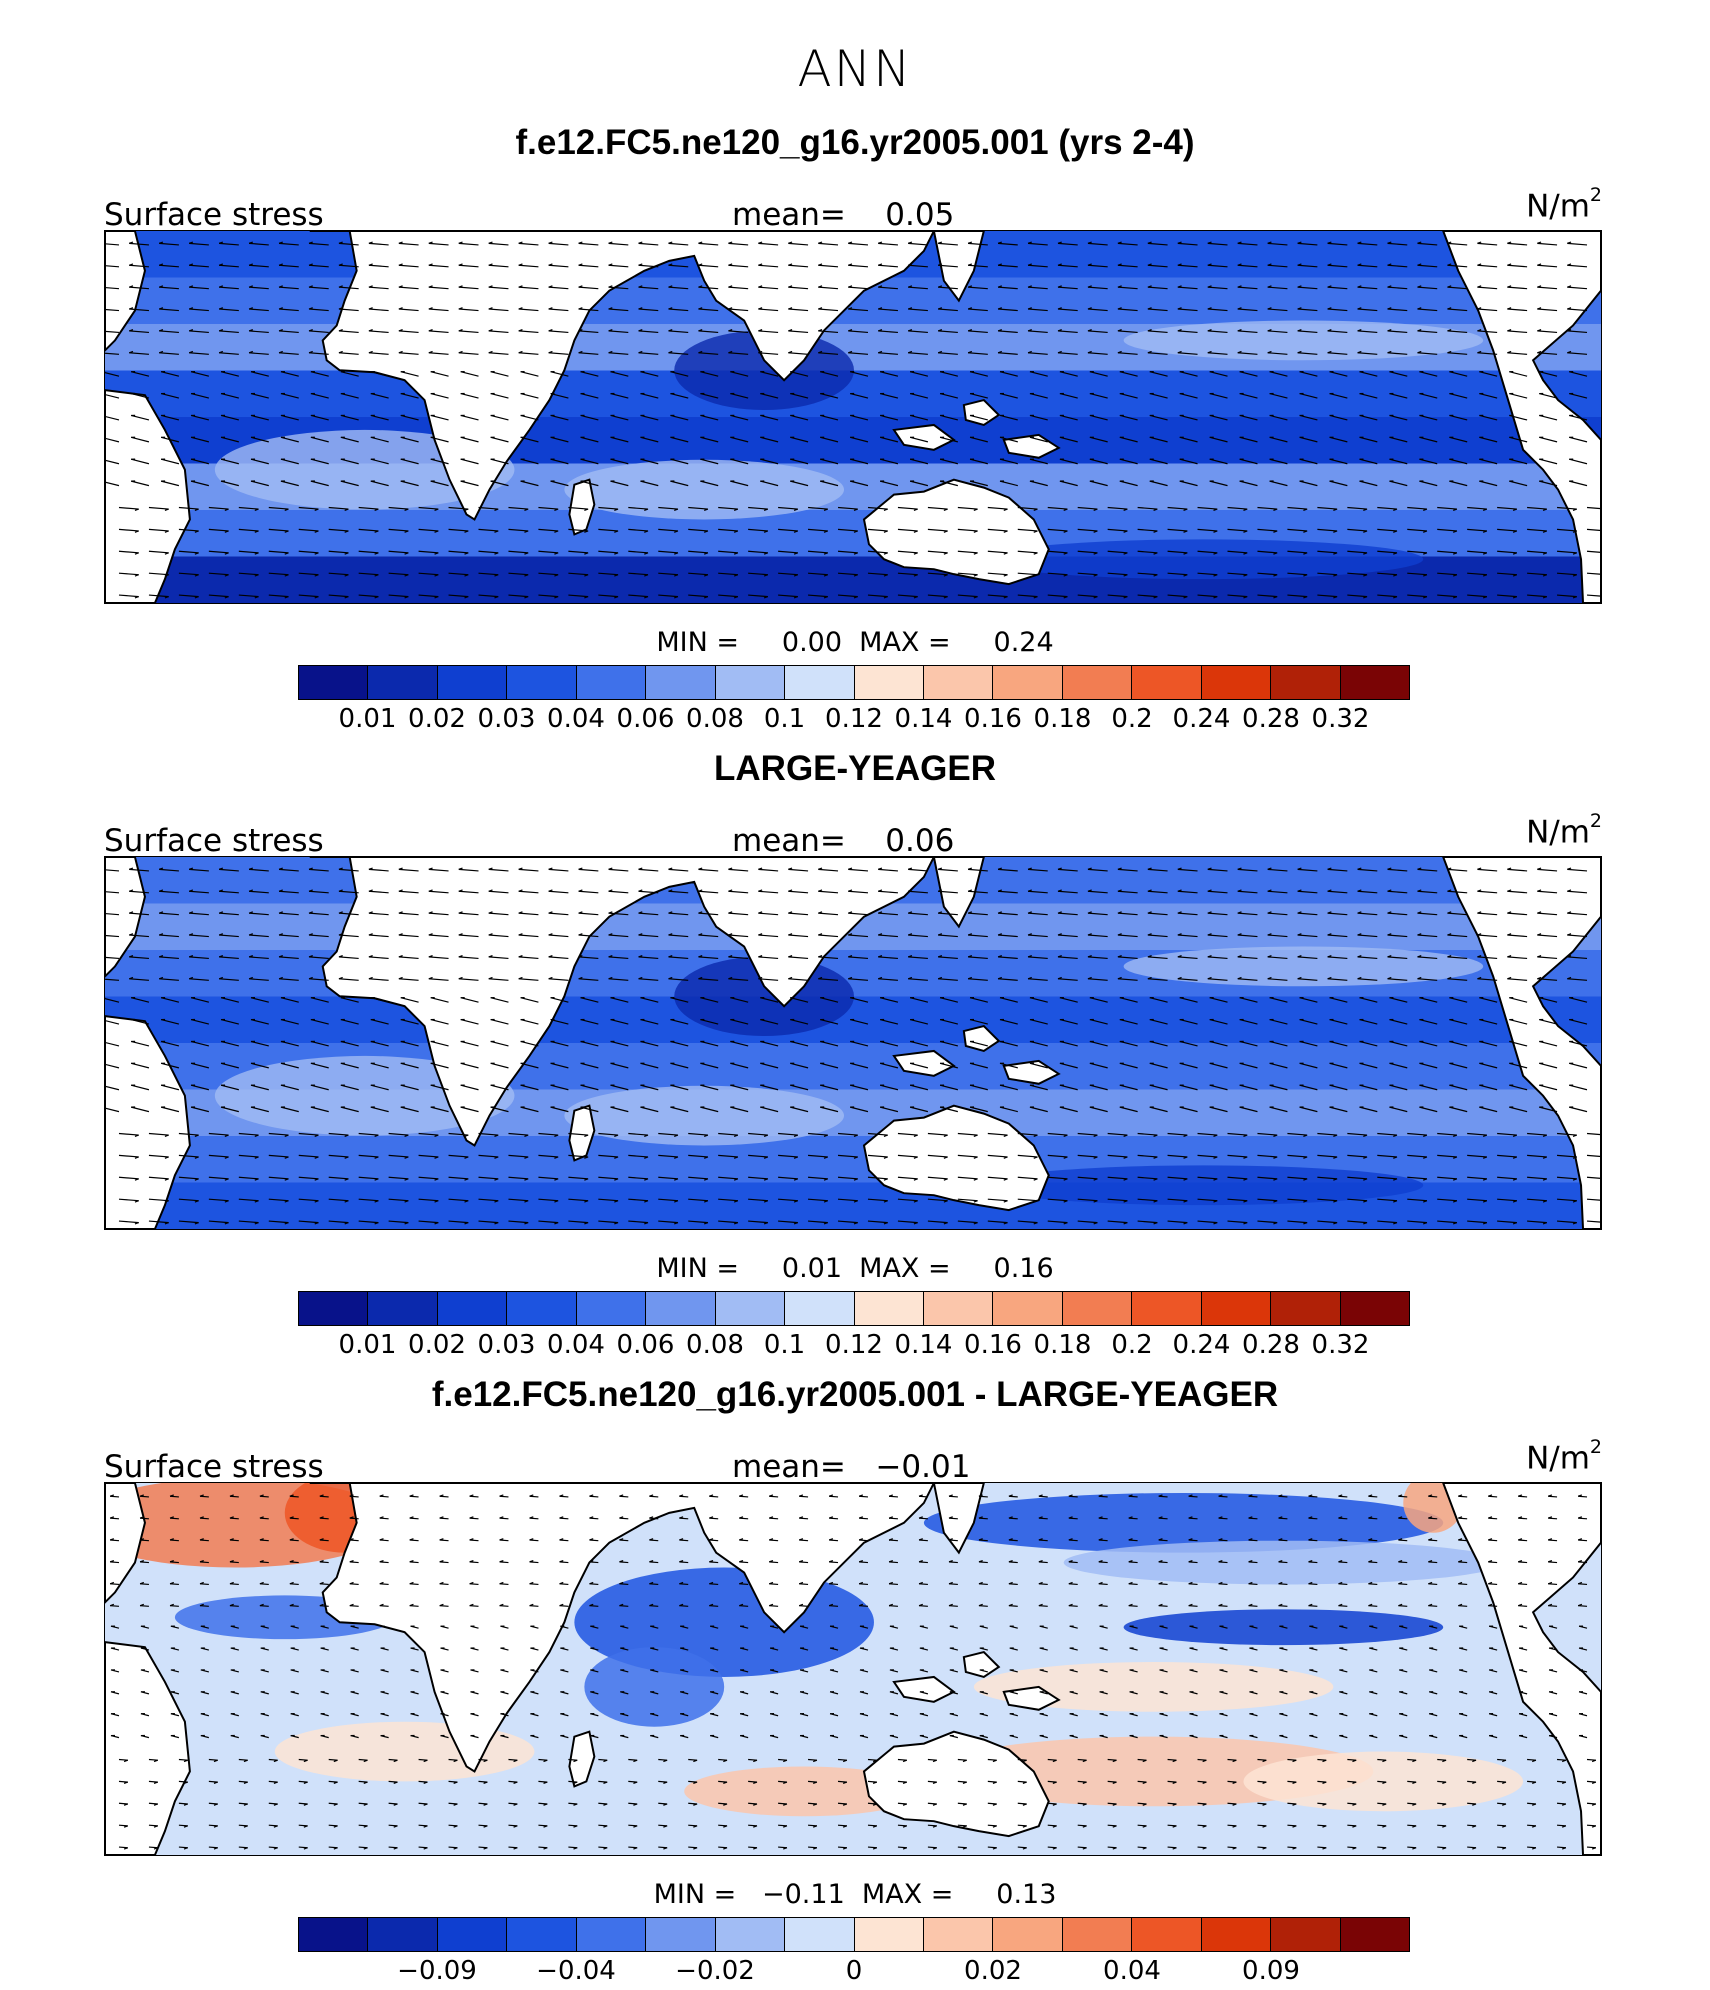  Describe the element at coordinates (855, 1268) in the screenshot. I see `min-max-label: MIN = 0.01 MAX = 0.16` at that location.